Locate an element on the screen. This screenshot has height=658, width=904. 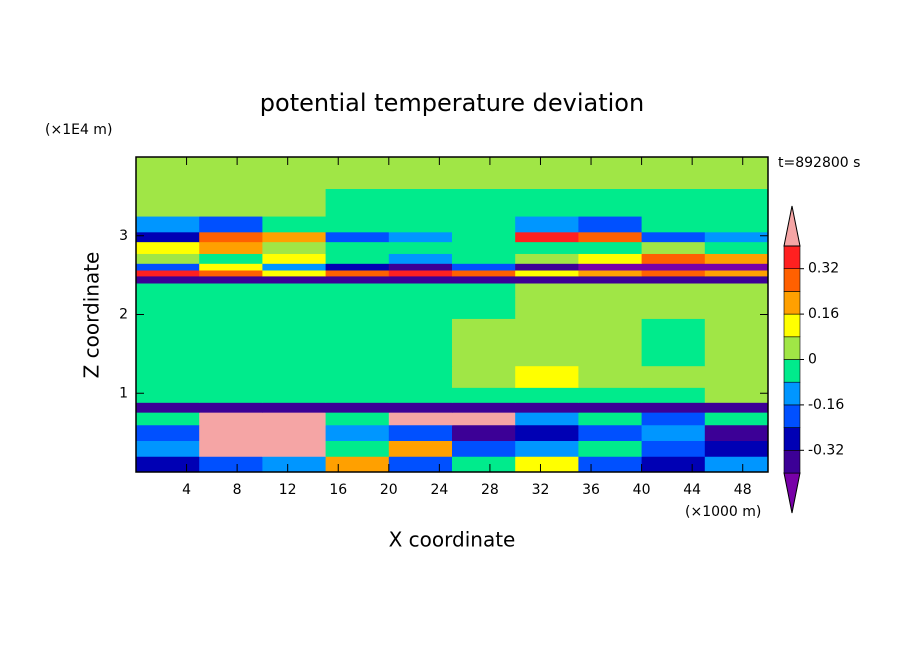
colorbar-tick-label: -0.16 is located at coordinates (826, 405).